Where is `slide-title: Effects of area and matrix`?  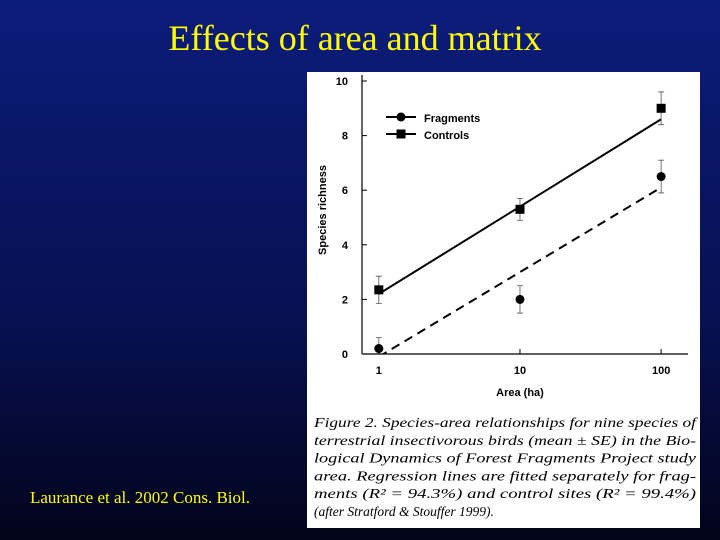
slide-title: Effects of area and matrix is located at coordinates (354, 38).